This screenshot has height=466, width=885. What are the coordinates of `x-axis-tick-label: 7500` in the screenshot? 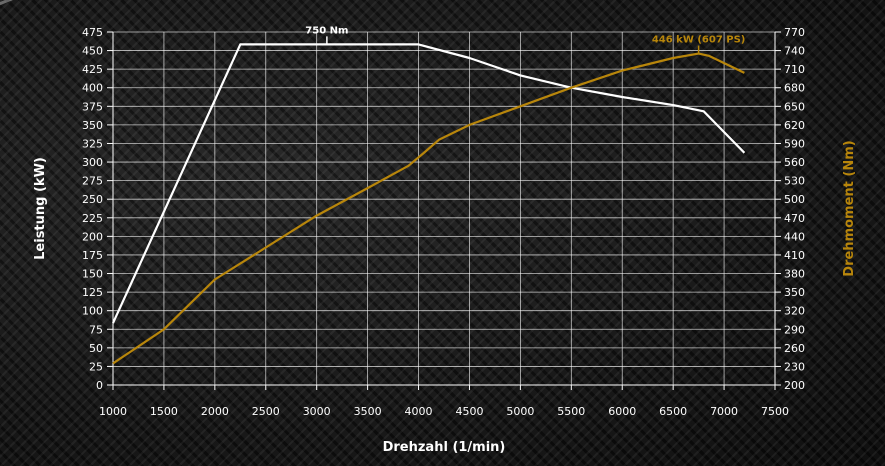 It's located at (775, 411).